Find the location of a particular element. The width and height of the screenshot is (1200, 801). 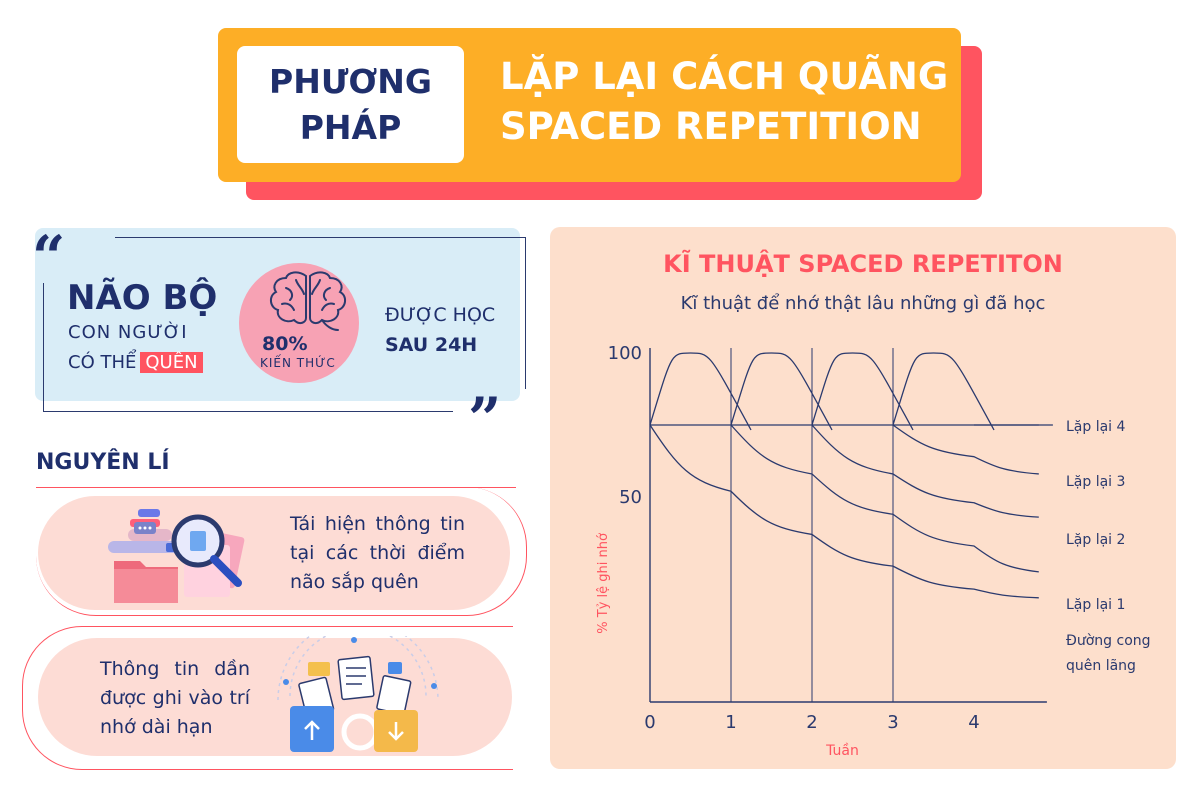

brain-line3: CÓ THỂ QUÊN is located at coordinates (135, 362).